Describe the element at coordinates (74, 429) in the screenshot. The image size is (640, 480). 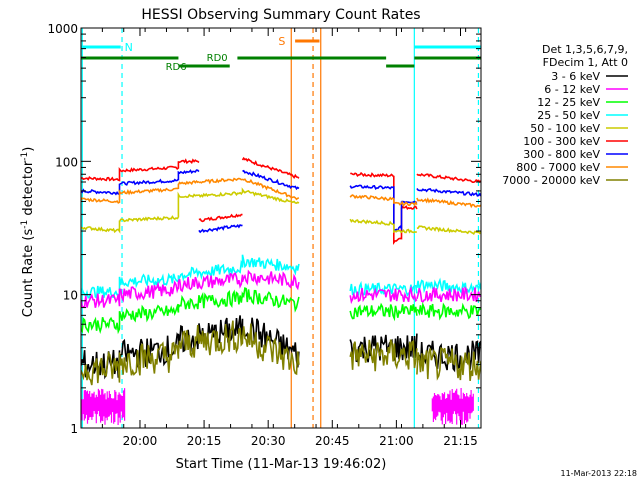
I see `y-tick-label-0: 1` at that location.